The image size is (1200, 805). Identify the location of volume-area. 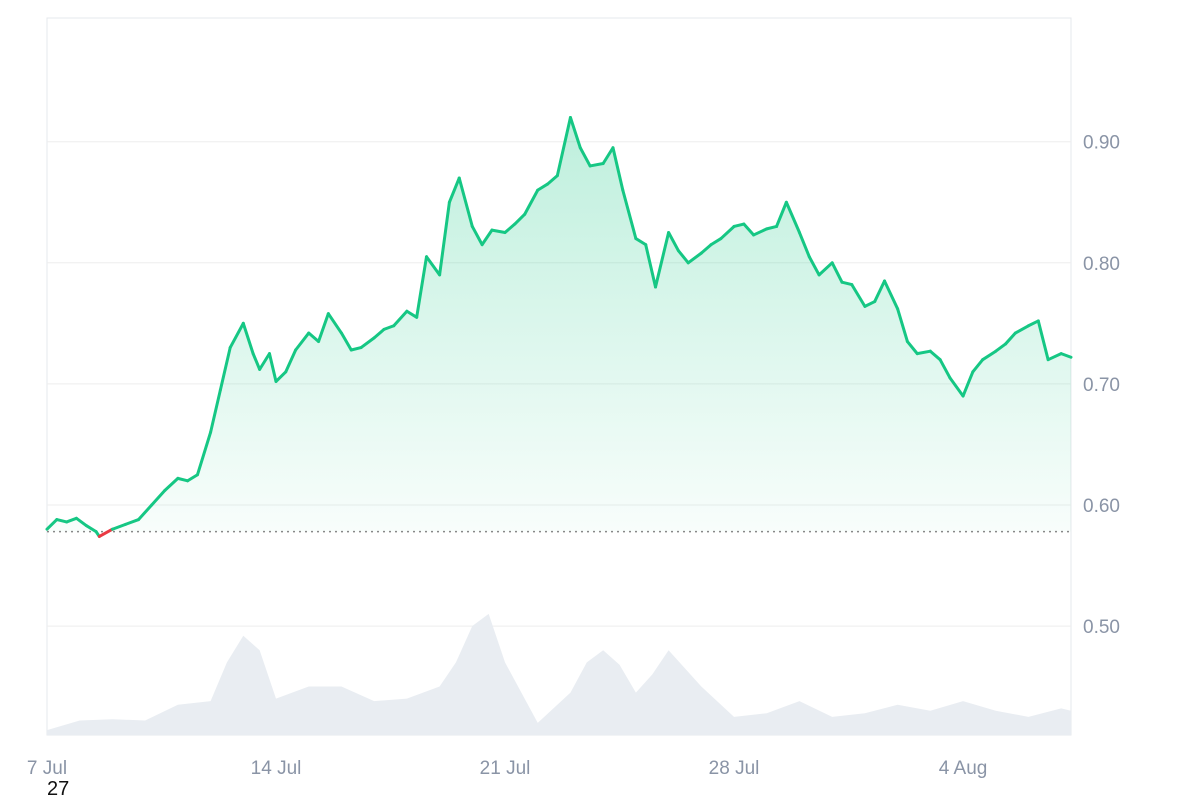
(559, 674).